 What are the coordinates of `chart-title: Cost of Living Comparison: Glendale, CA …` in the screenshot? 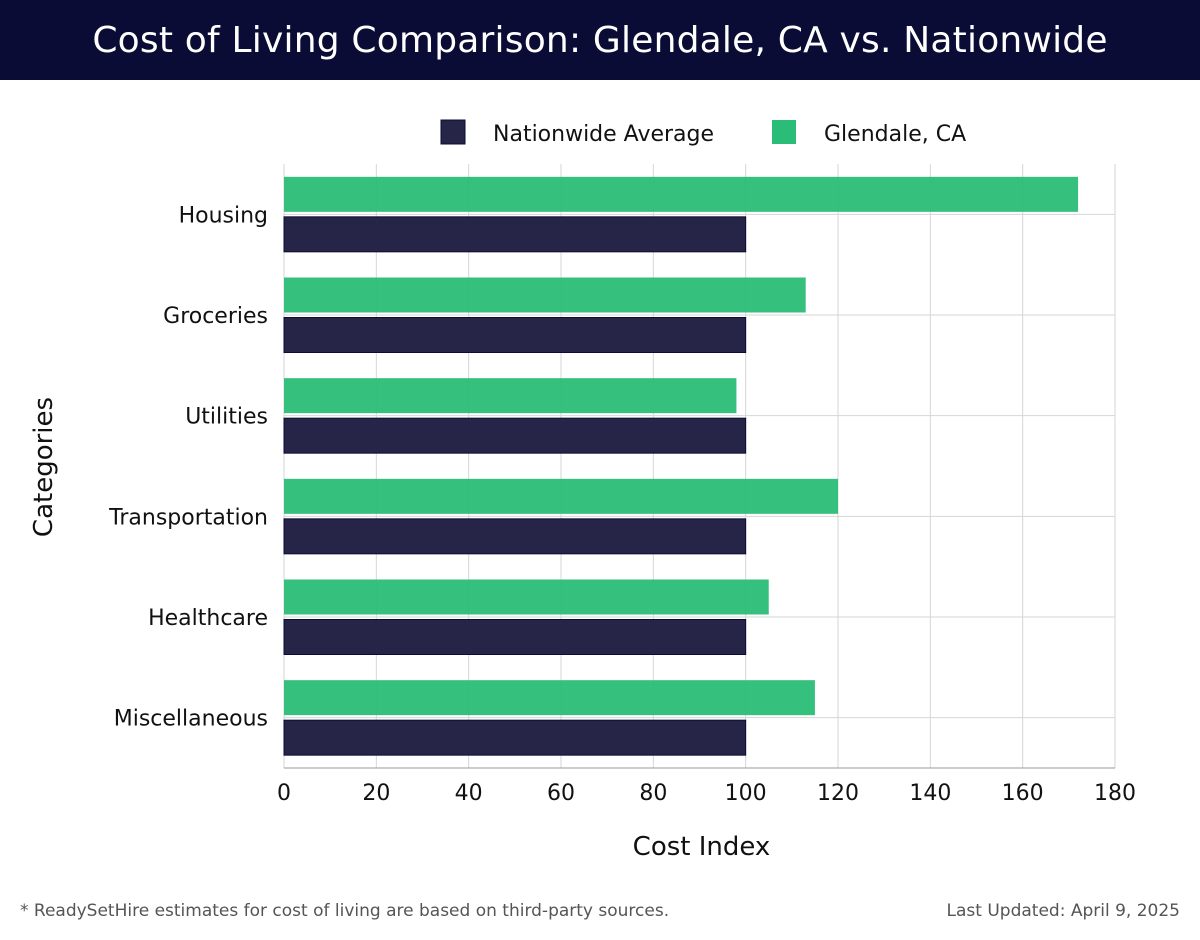 It's located at (600, 40).